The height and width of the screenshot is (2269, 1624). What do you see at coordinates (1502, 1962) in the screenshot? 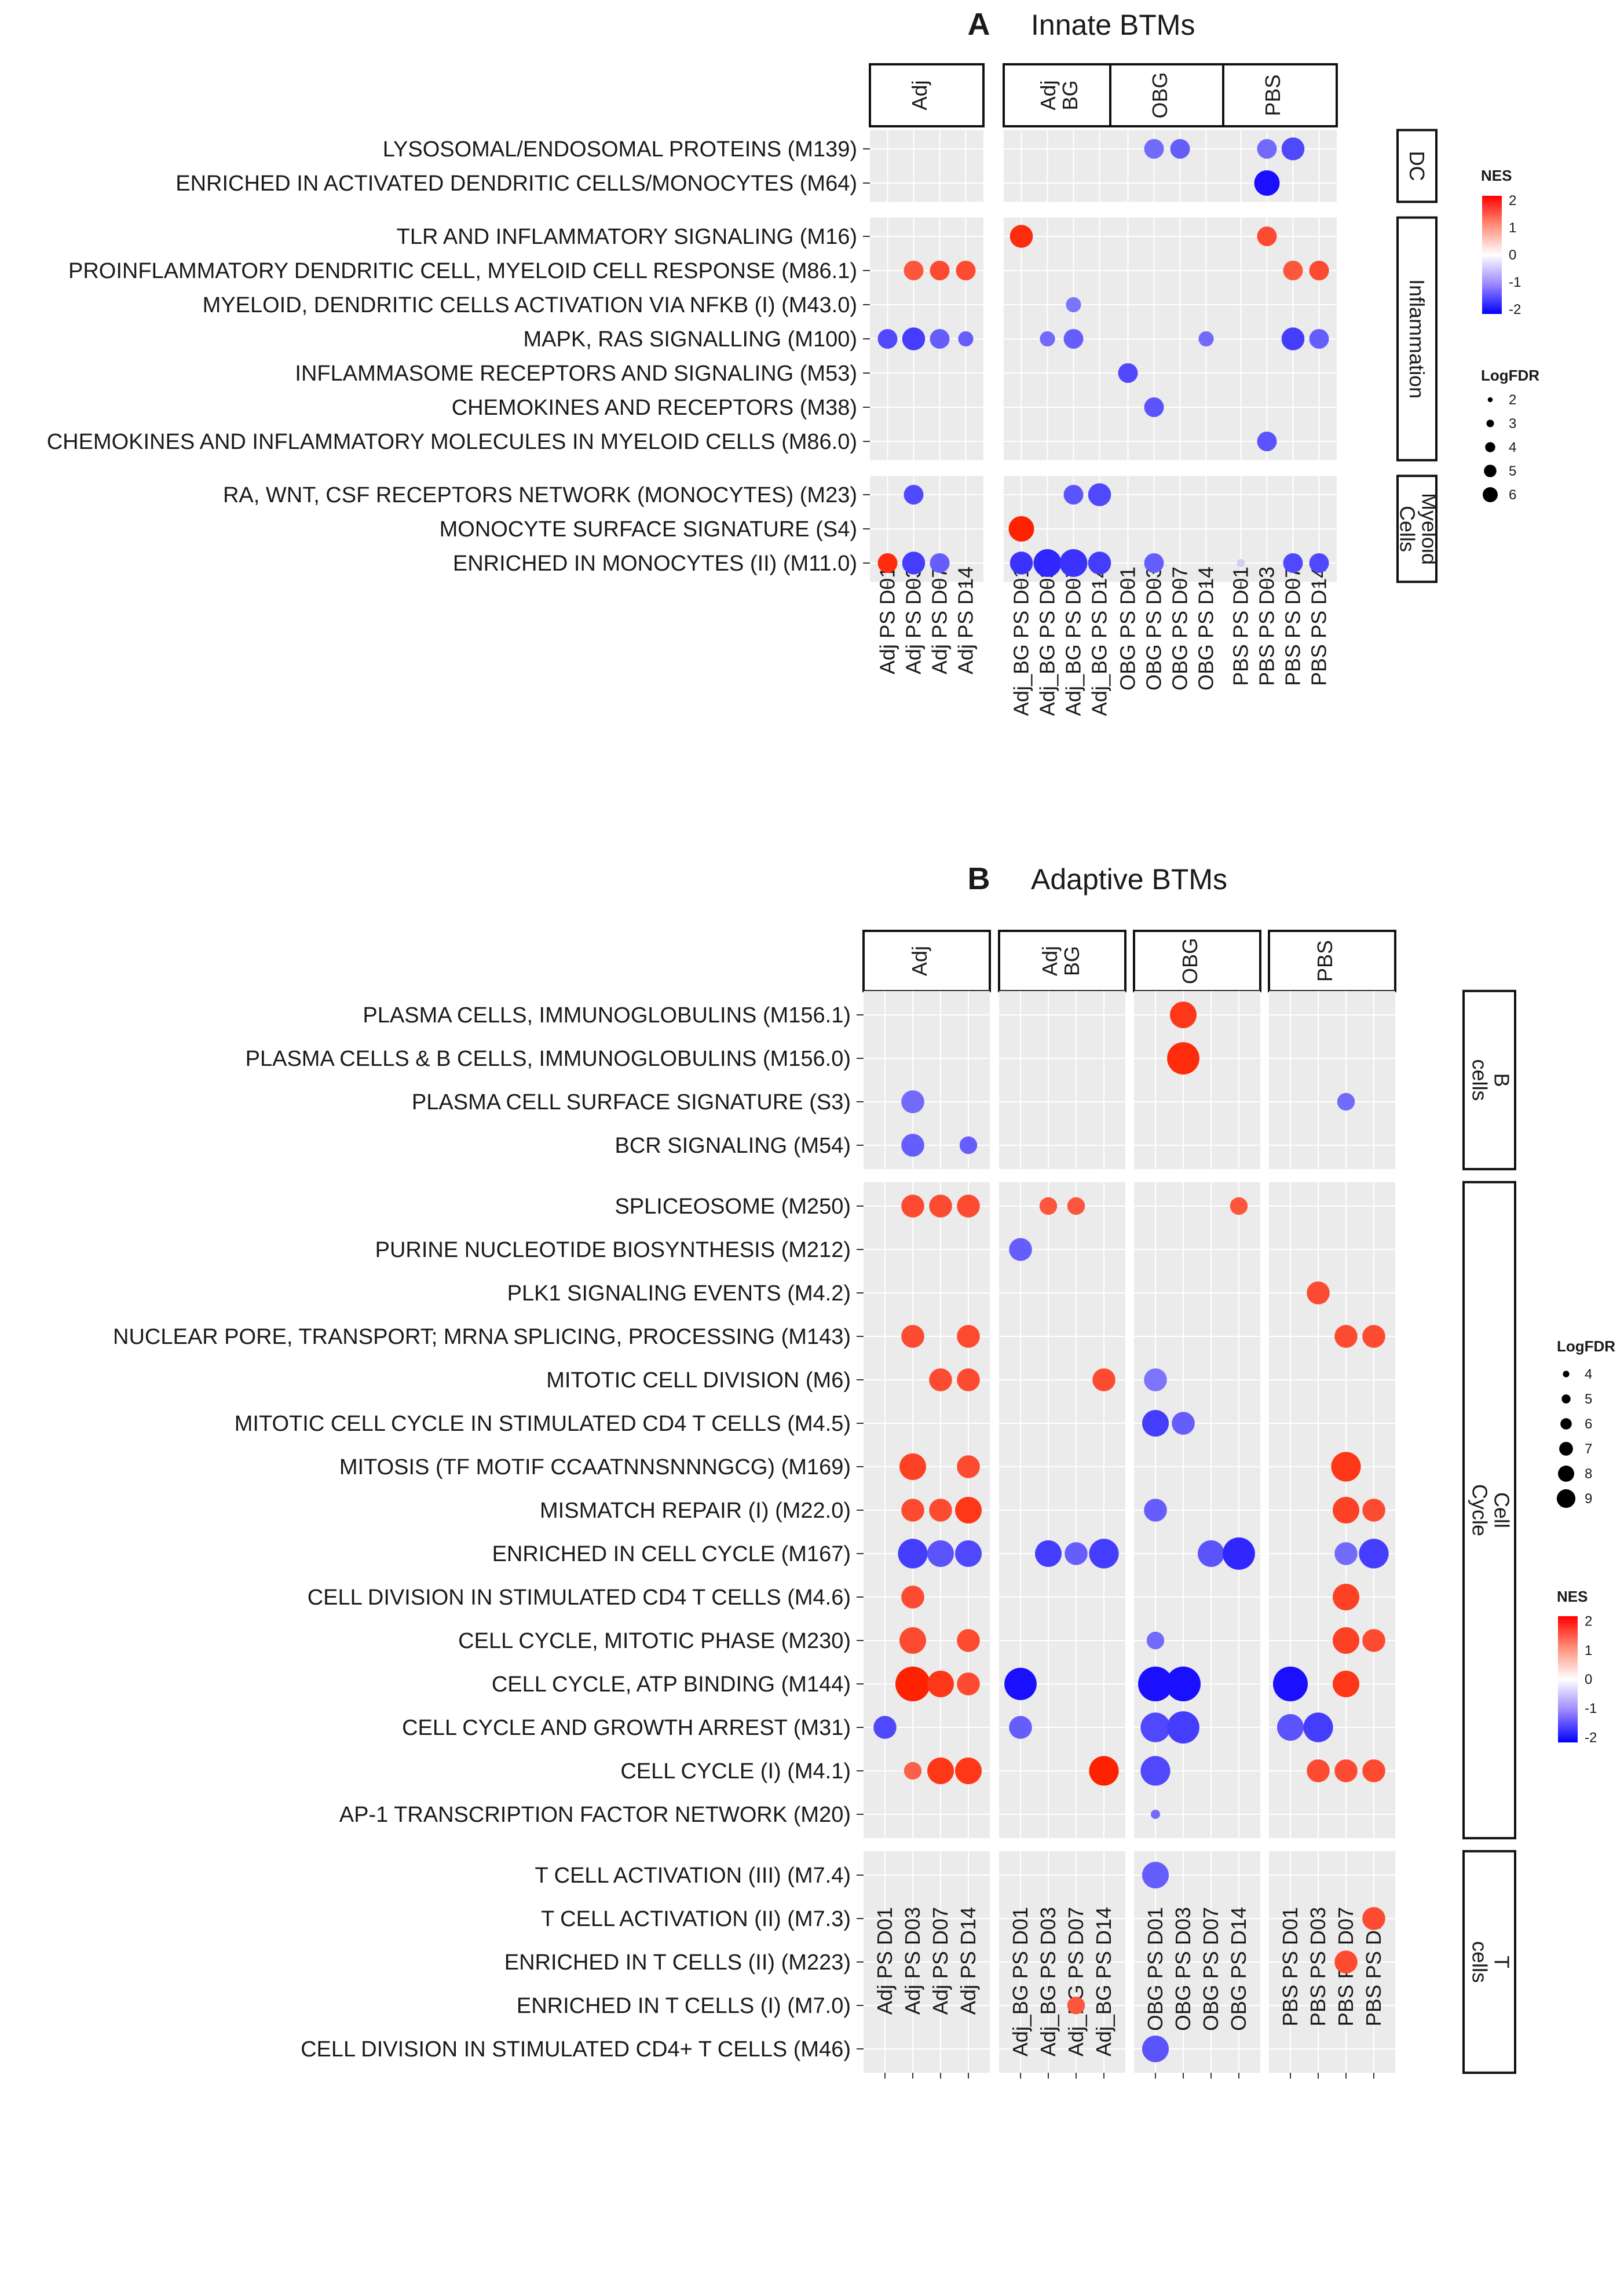
I see `facet-strip-label-line: T` at bounding box center [1502, 1962].